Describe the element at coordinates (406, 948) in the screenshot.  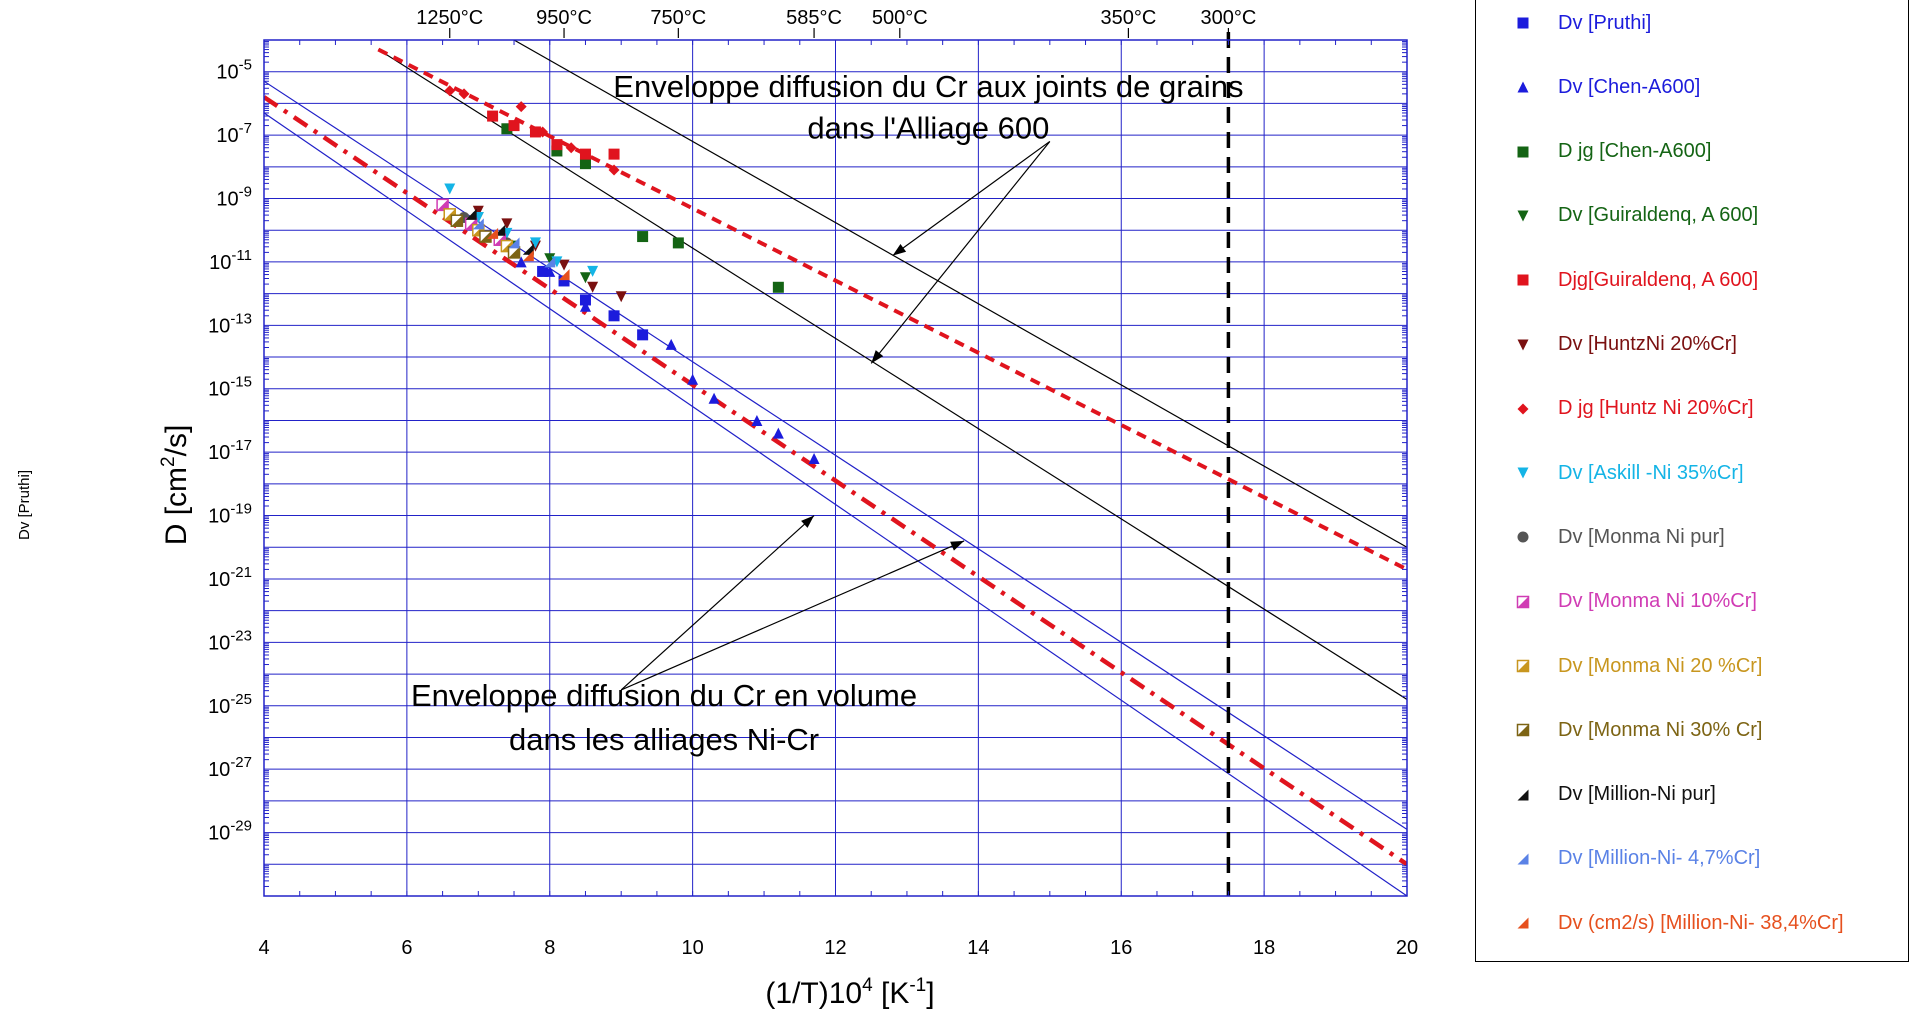
I see `x-tick-label: 6` at that location.